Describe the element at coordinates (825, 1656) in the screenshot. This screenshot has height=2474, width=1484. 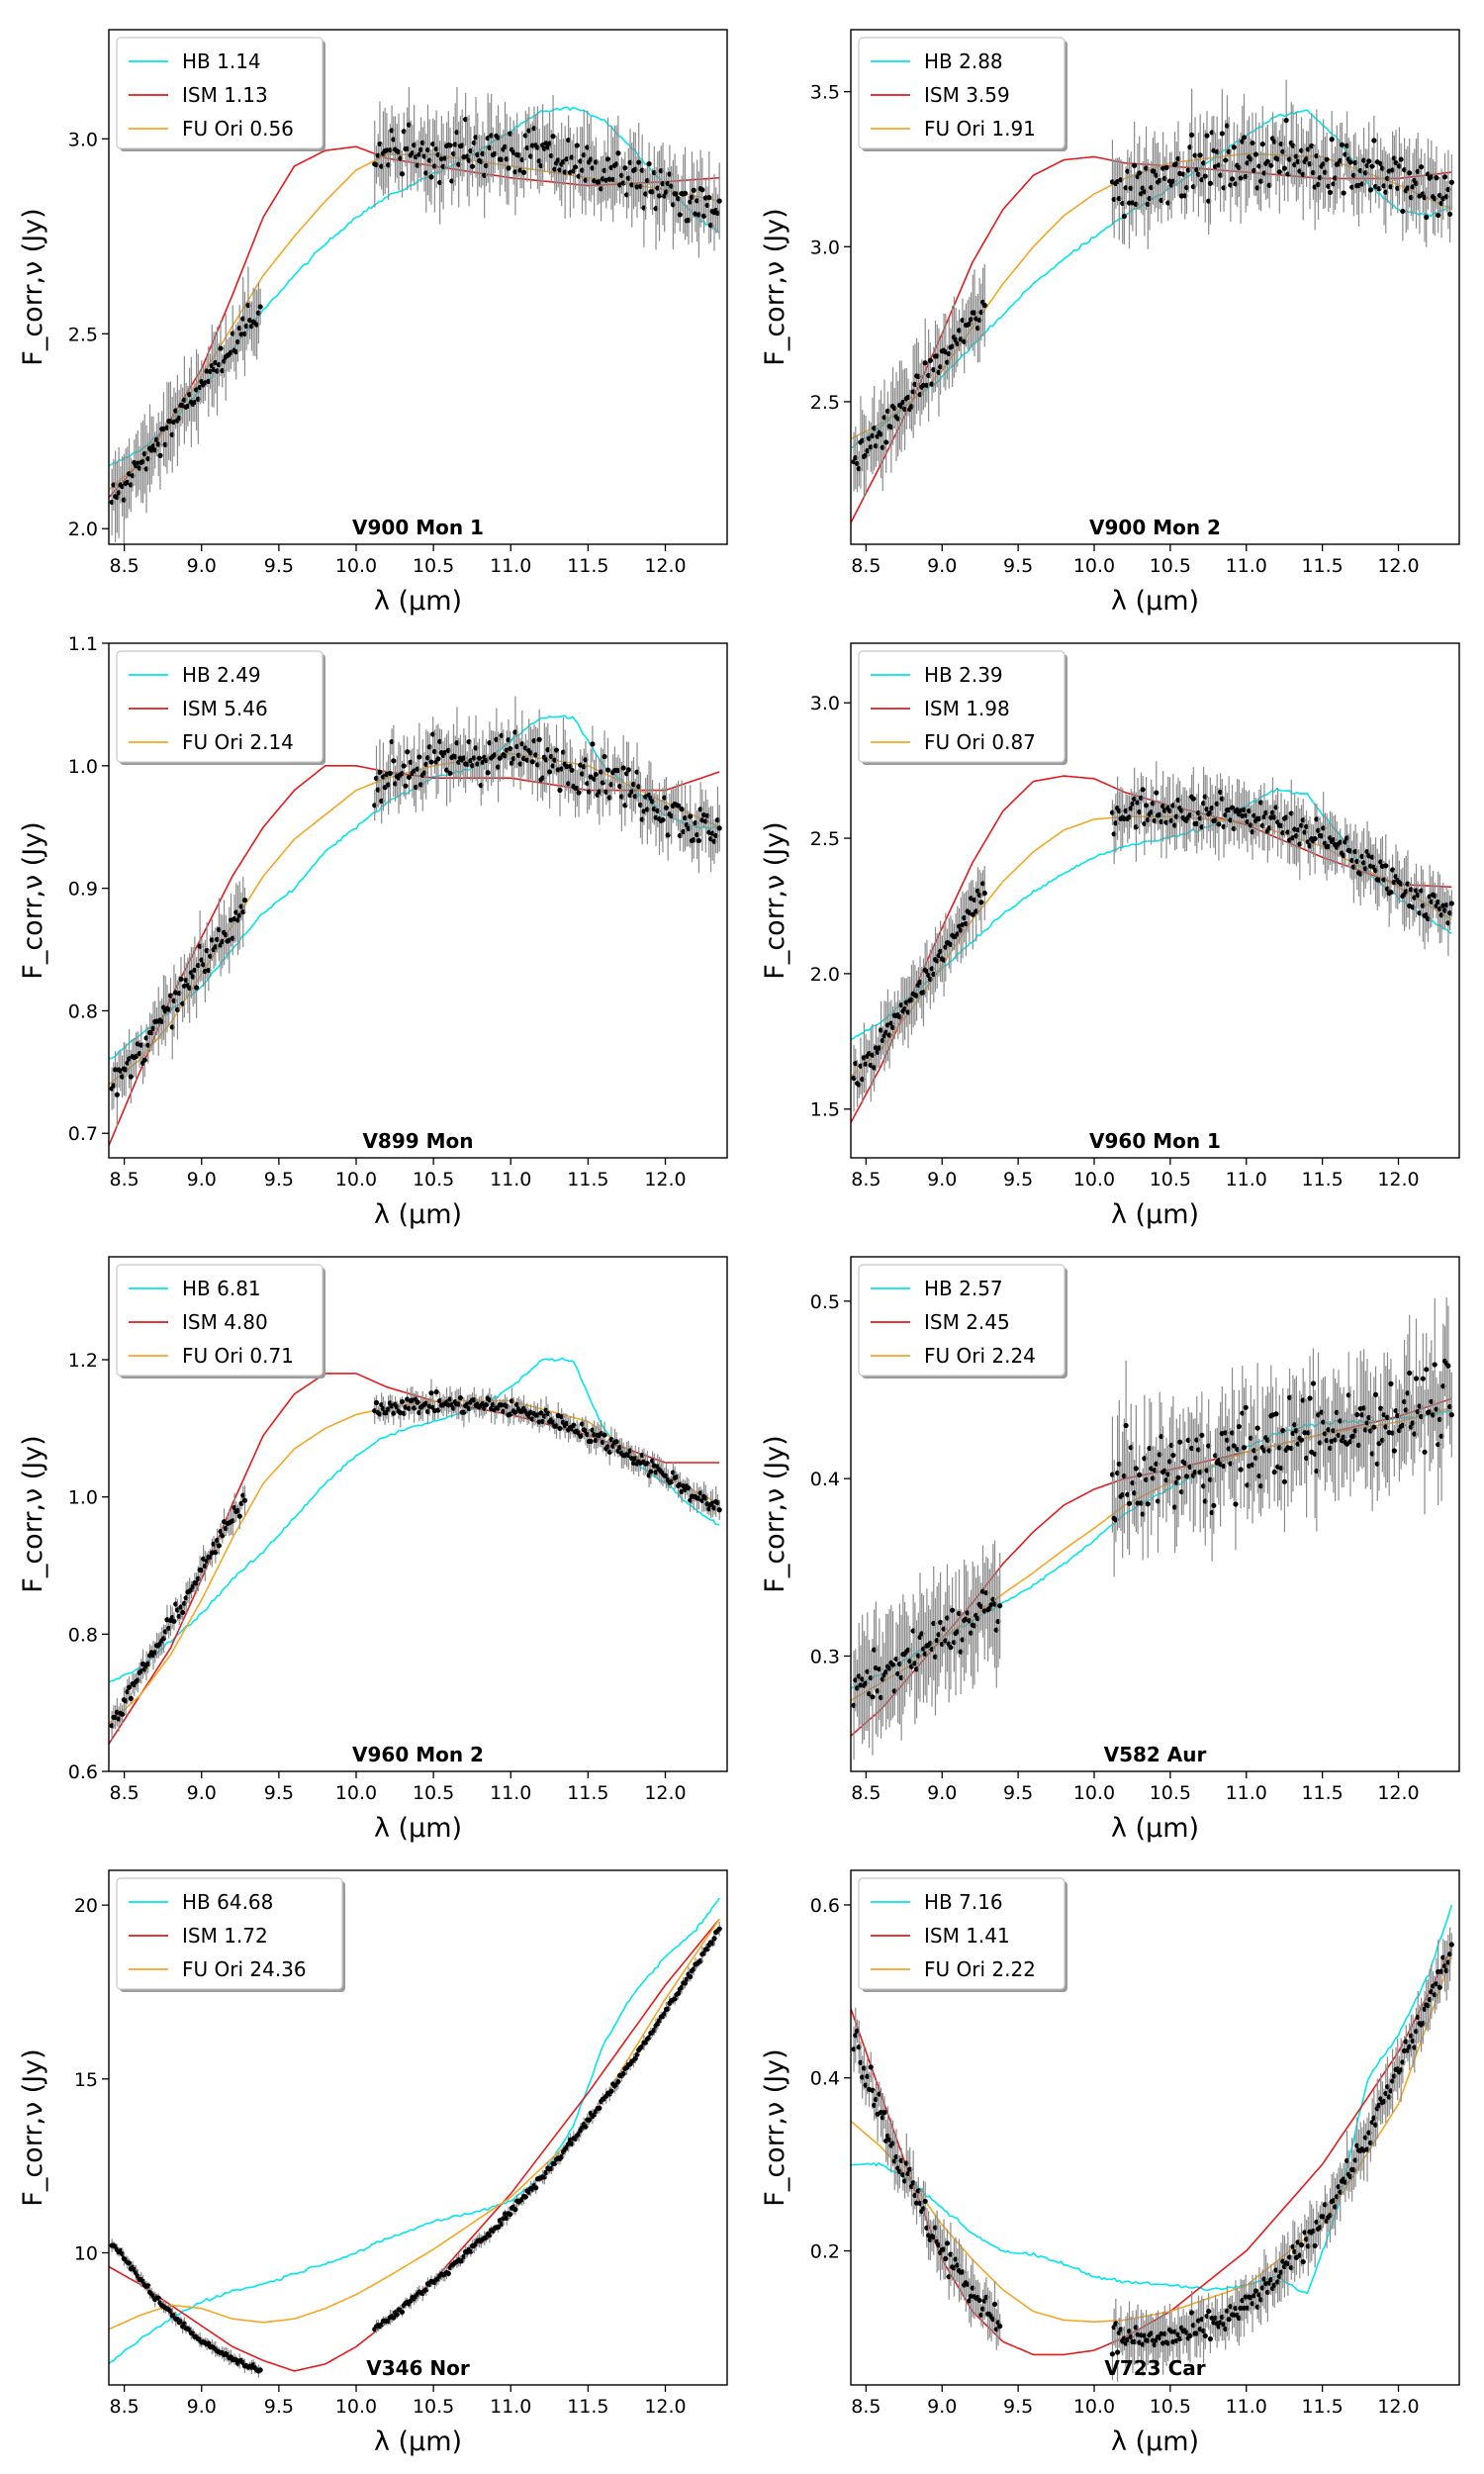
I see `y-tick-label: 0.3` at that location.